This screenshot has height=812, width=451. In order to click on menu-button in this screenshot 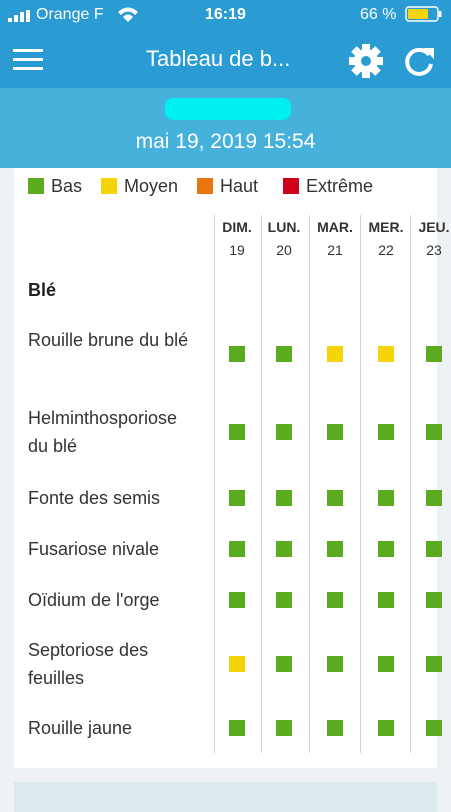, I will do `click(28, 59)`.